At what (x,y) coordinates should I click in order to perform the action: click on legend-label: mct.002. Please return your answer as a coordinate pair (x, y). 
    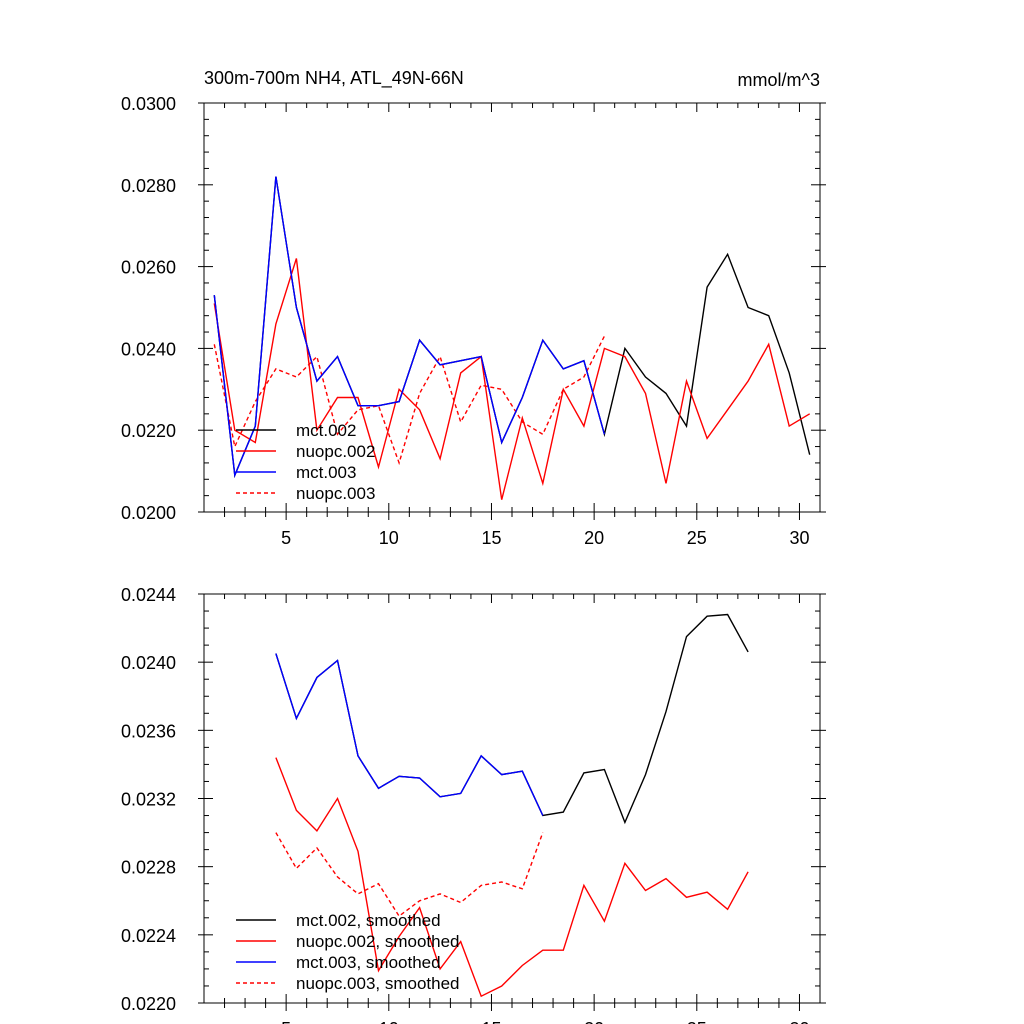
    Looking at the image, I should click on (326, 430).